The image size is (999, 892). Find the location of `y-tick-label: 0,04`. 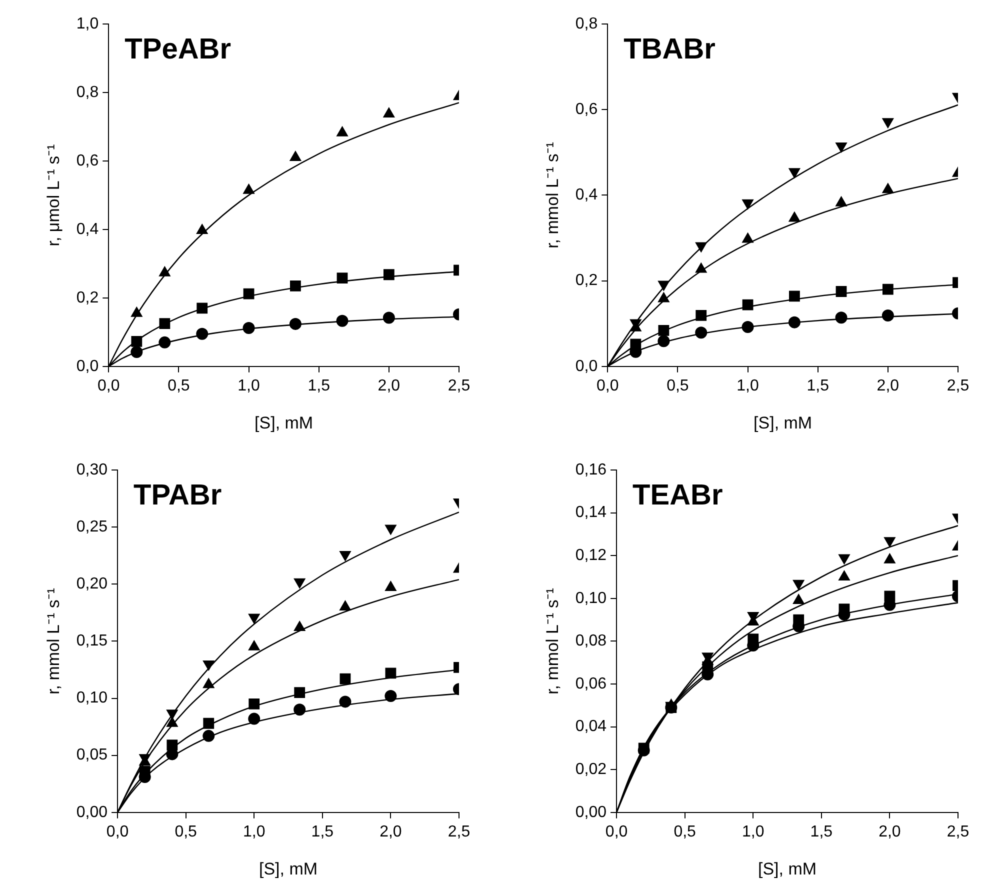

y-tick-label: 0,04 is located at coordinates (591, 727).